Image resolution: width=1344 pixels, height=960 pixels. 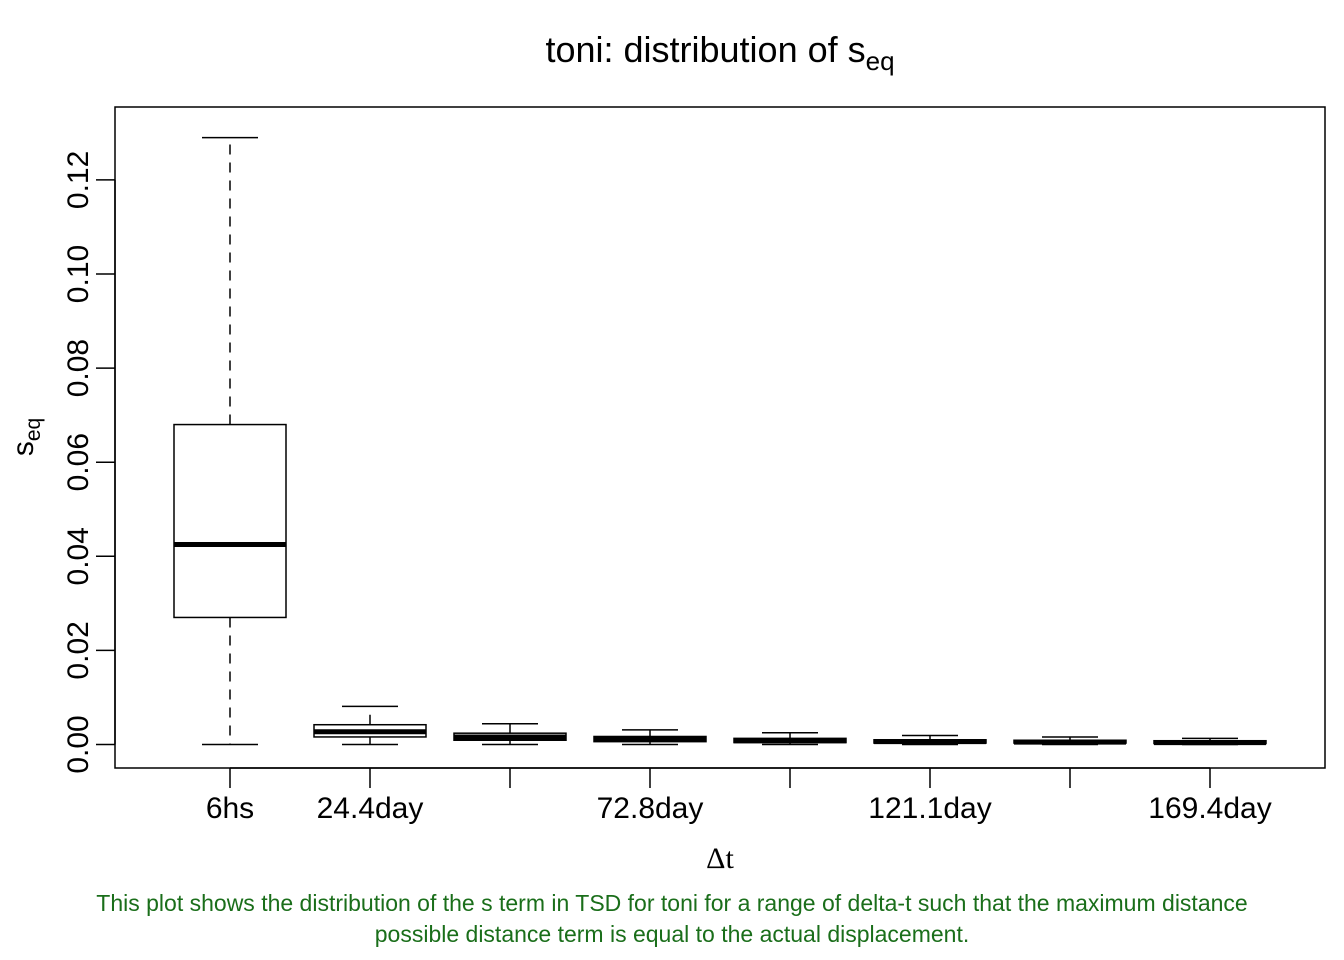 I want to click on y-tick-label: 0.04, so click(x=78, y=556).